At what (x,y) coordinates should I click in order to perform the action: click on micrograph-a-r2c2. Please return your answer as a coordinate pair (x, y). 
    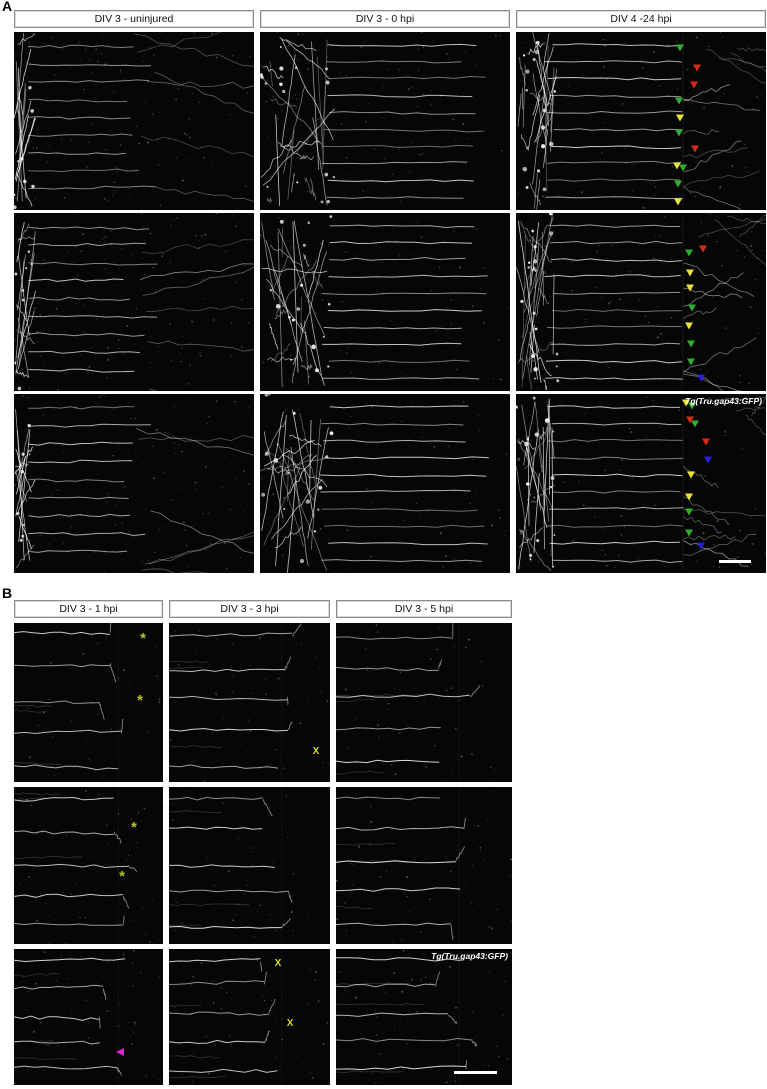
    Looking at the image, I should click on (385, 302).